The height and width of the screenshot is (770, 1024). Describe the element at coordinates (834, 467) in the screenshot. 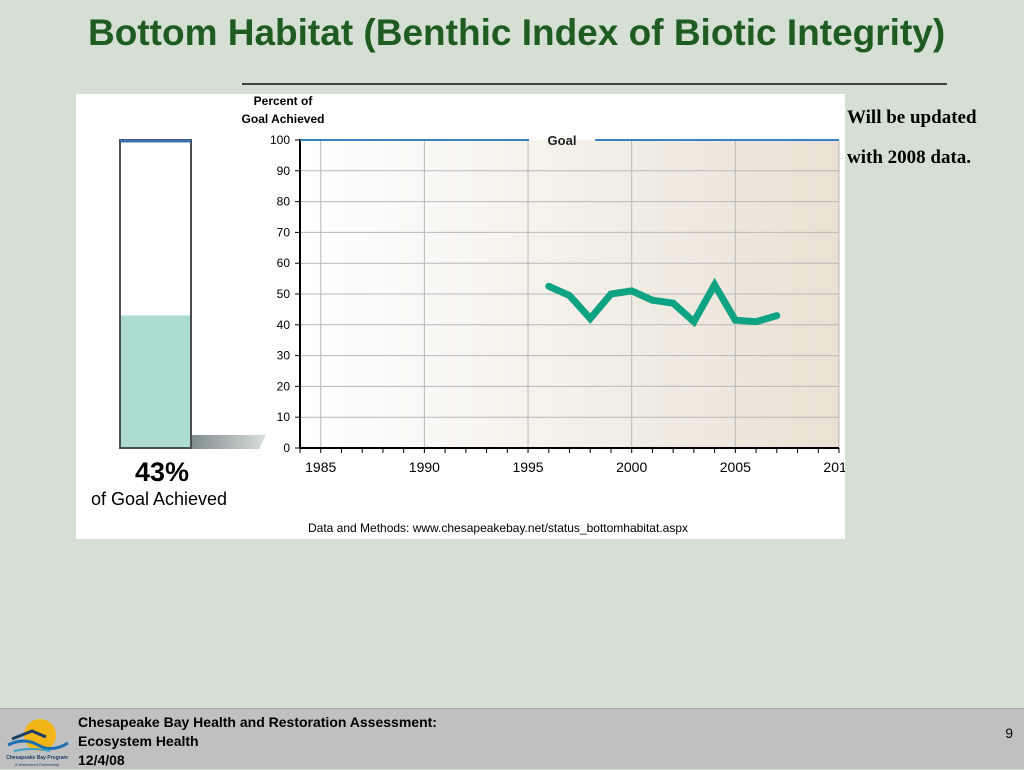

I see `x-tick-label-2010: 2010` at that location.